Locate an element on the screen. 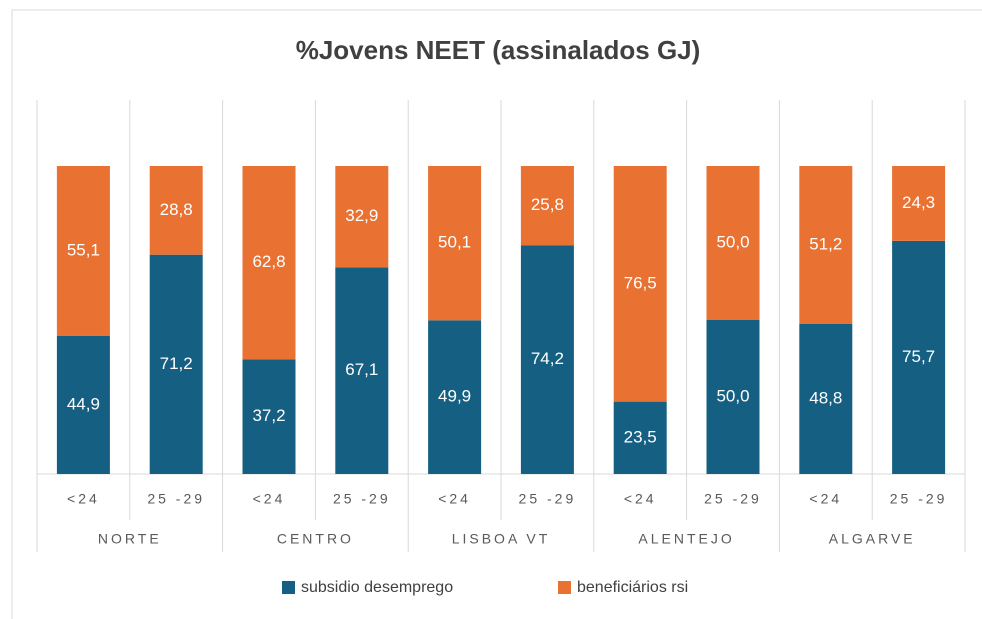 This screenshot has height=619, width=982. data-label: 62,8 is located at coordinates (268, 261).